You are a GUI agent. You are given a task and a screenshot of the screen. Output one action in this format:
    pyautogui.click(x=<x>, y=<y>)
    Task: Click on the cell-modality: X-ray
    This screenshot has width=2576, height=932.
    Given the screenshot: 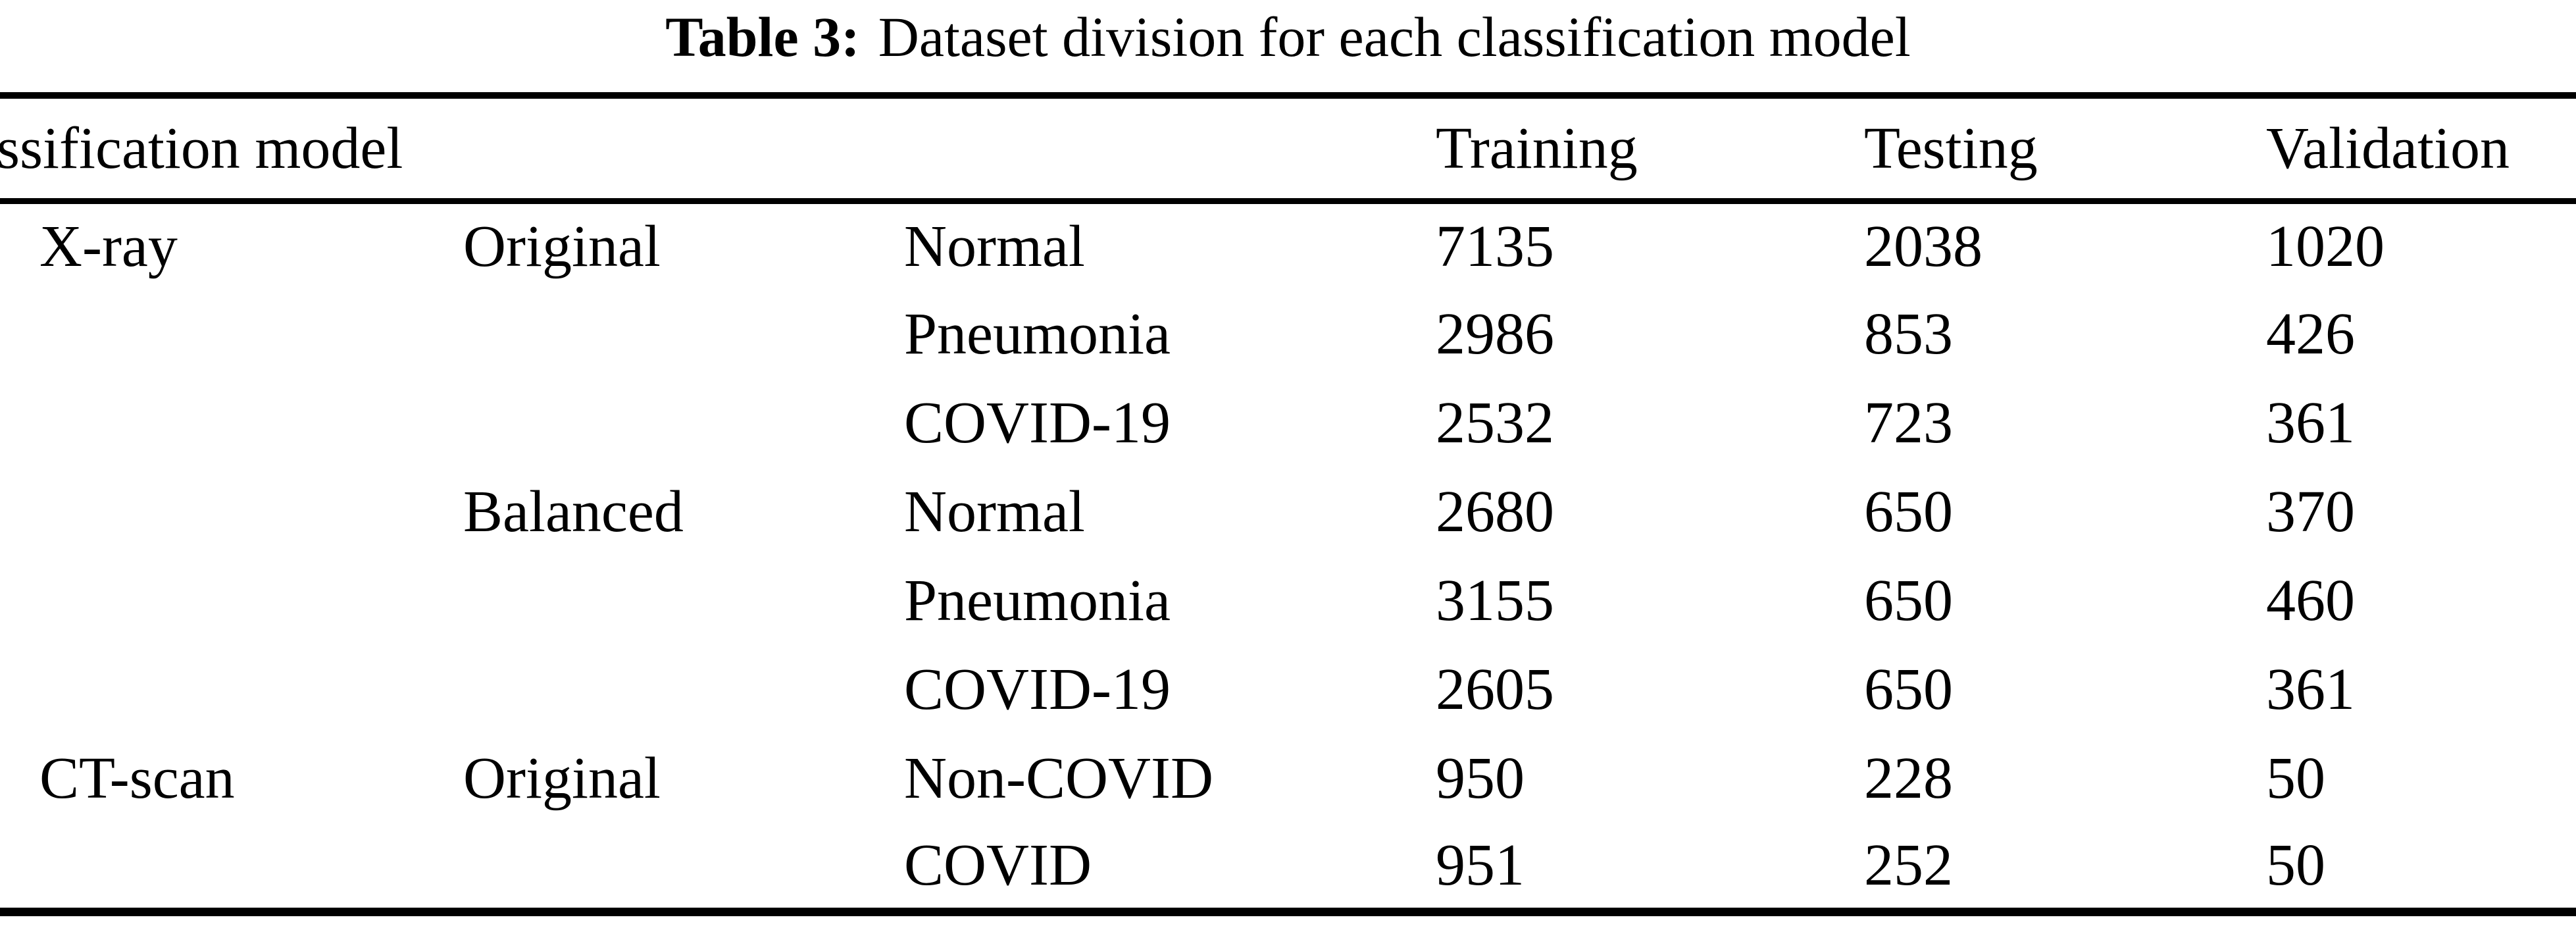 What is the action you would take?
    pyautogui.click(x=109, y=247)
    